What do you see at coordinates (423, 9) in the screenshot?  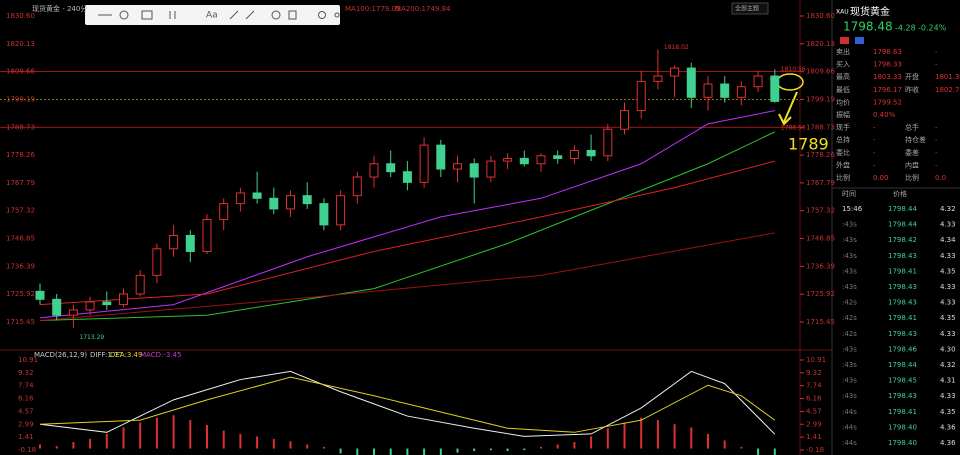 I see `ma-label: MA200:1749.84` at bounding box center [423, 9].